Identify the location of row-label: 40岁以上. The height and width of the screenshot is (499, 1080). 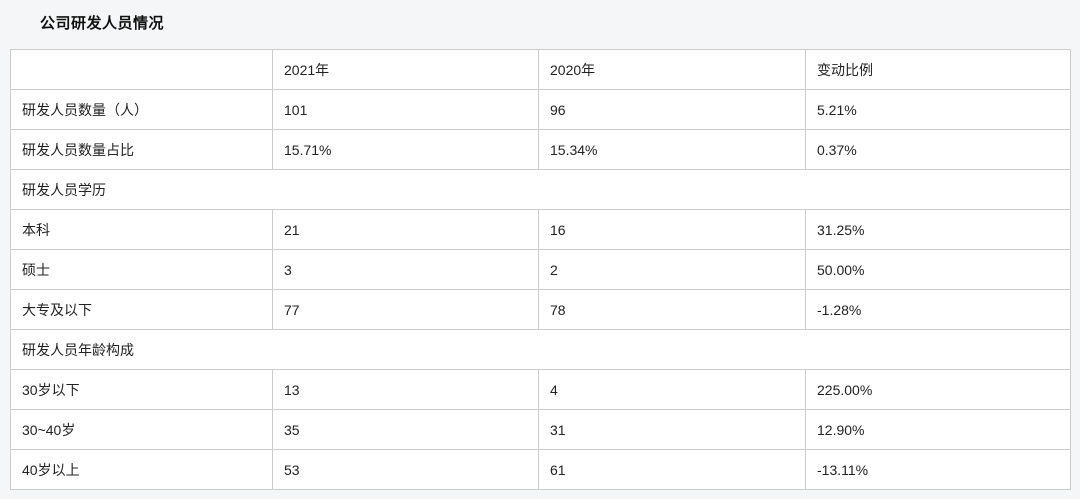
(141, 469).